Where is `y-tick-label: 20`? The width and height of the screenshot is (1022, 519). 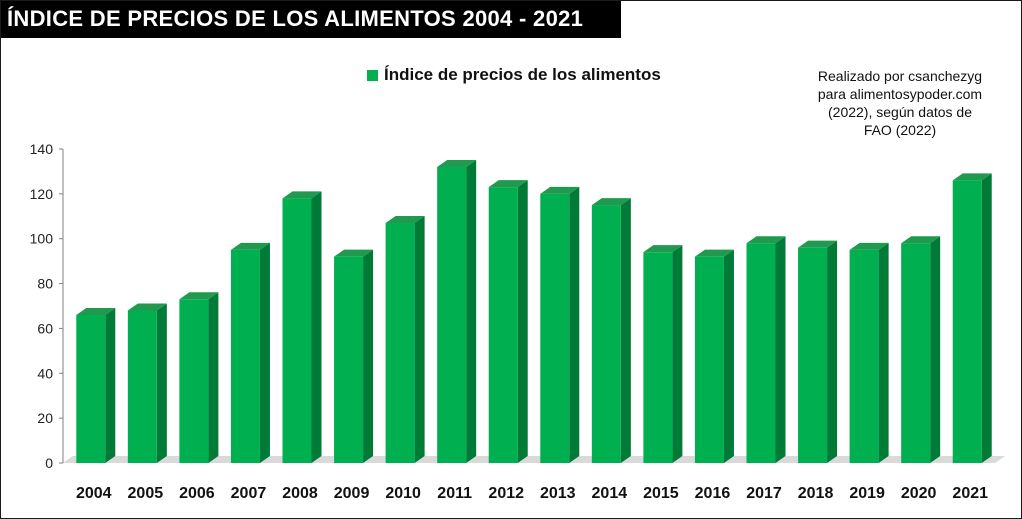 y-tick-label: 20 is located at coordinates (45, 418).